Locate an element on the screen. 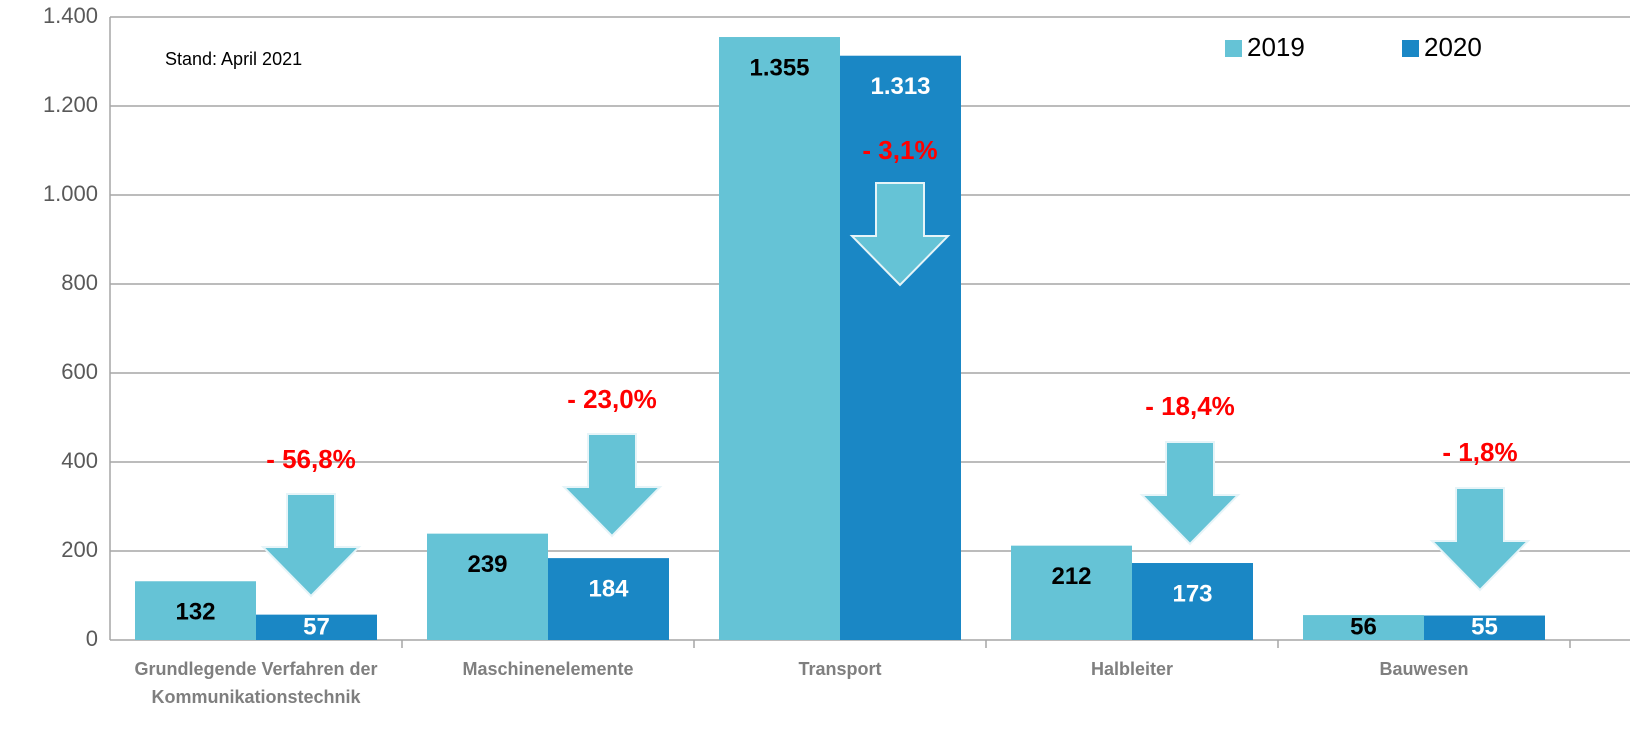 Image resolution: width=1630 pixels, height=735 pixels. y-tick-label: 1.200 is located at coordinates (70, 104).